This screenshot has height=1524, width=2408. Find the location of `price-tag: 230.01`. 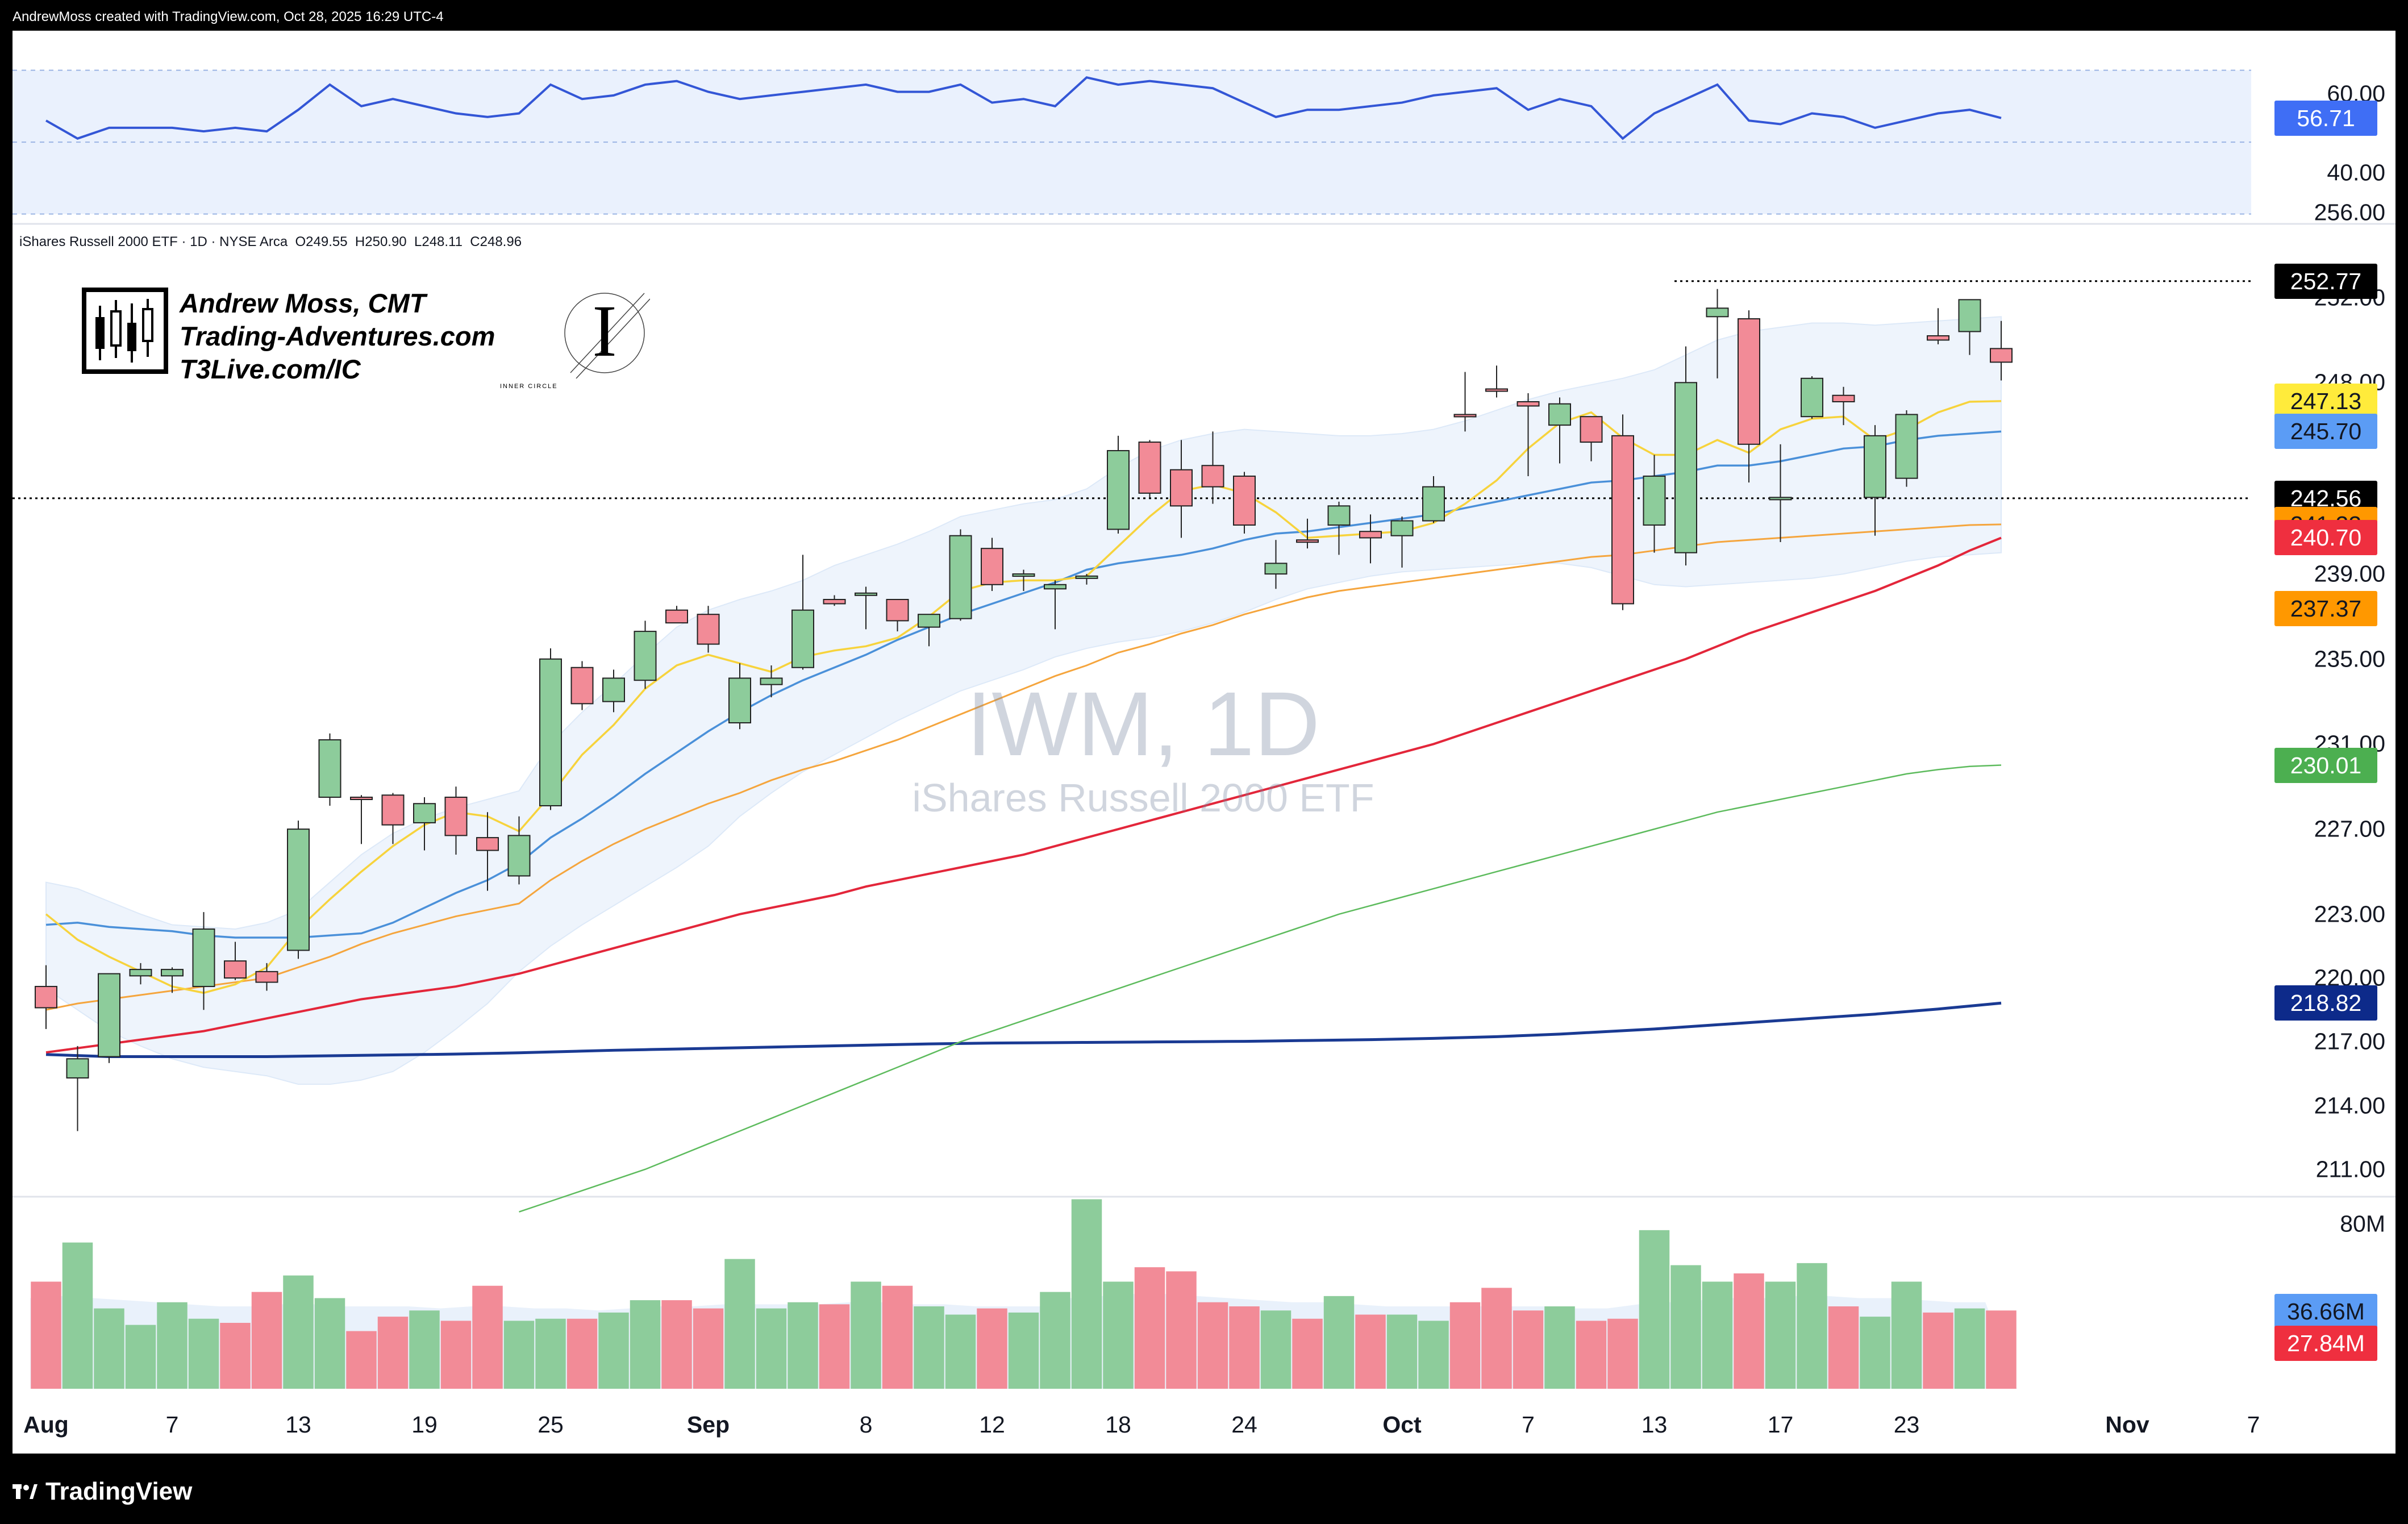

price-tag: 230.01 is located at coordinates (2325, 765).